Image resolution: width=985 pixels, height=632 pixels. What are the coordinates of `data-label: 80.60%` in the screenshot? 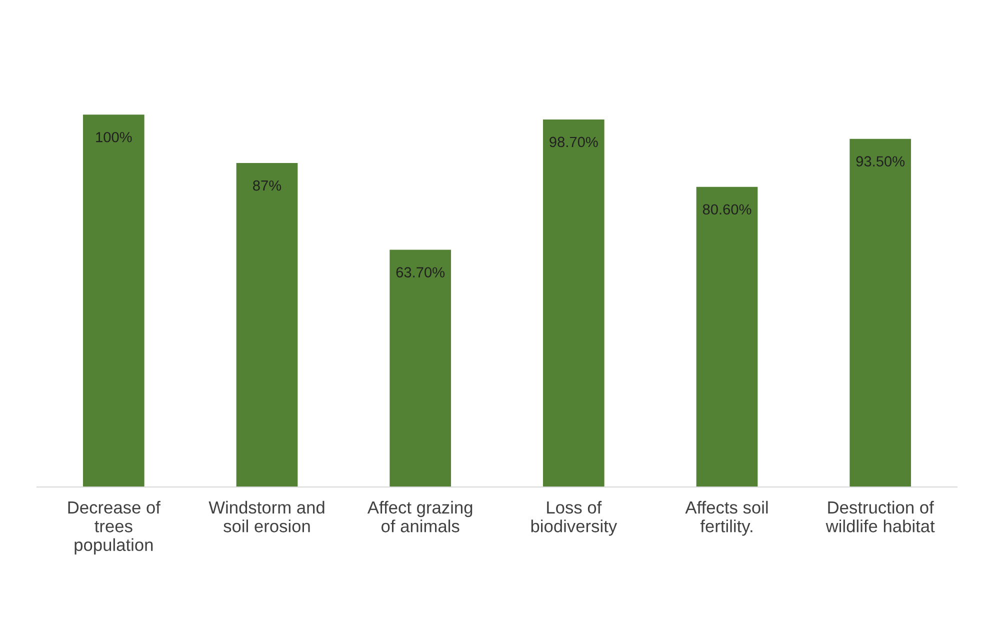 It's located at (727, 209).